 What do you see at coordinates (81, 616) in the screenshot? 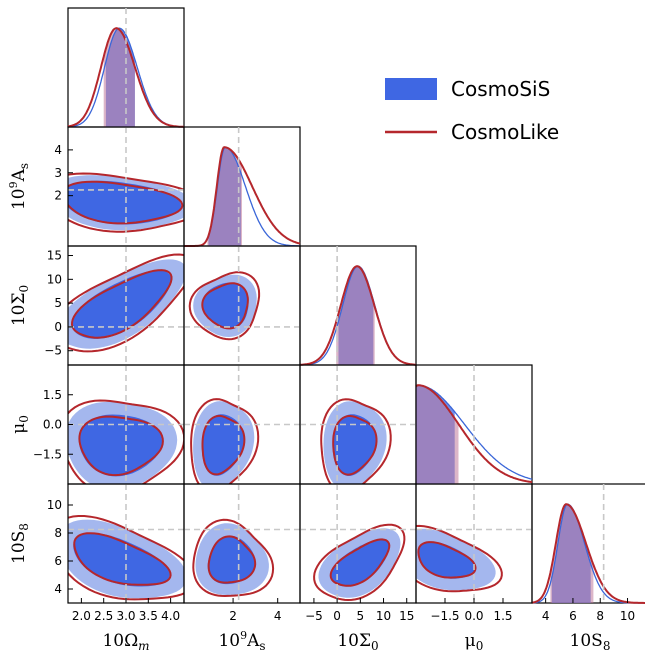
I see `x-tick-label: 2.0` at bounding box center [81, 616].